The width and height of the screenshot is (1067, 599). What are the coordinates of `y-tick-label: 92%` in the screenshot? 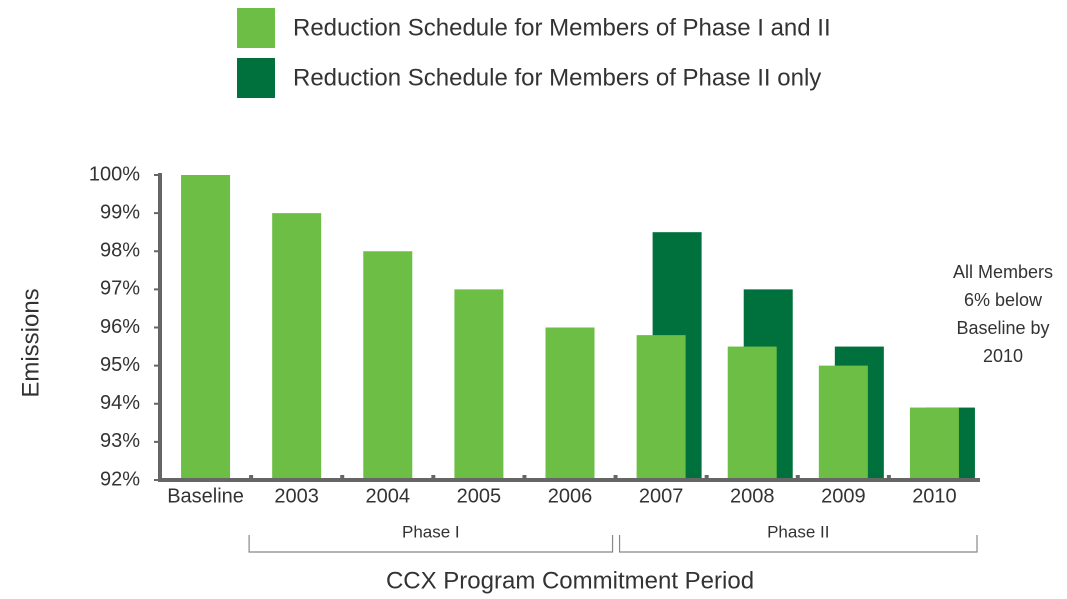 It's located at (120, 479).